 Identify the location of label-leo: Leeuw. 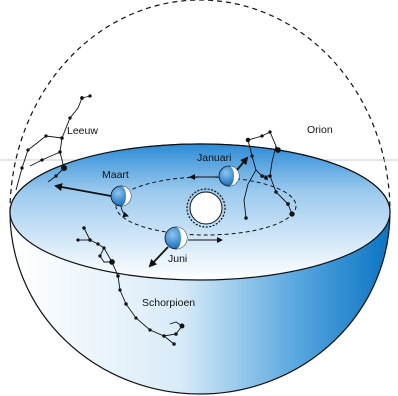
(82, 131).